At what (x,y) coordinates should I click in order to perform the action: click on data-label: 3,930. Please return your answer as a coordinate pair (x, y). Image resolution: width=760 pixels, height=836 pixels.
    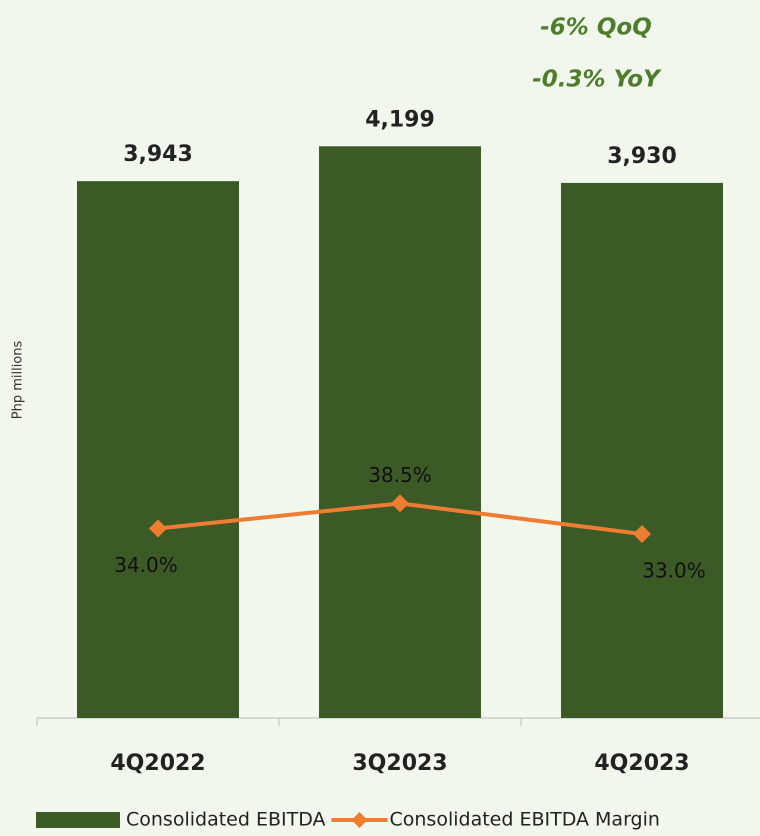
    Looking at the image, I should click on (642, 156).